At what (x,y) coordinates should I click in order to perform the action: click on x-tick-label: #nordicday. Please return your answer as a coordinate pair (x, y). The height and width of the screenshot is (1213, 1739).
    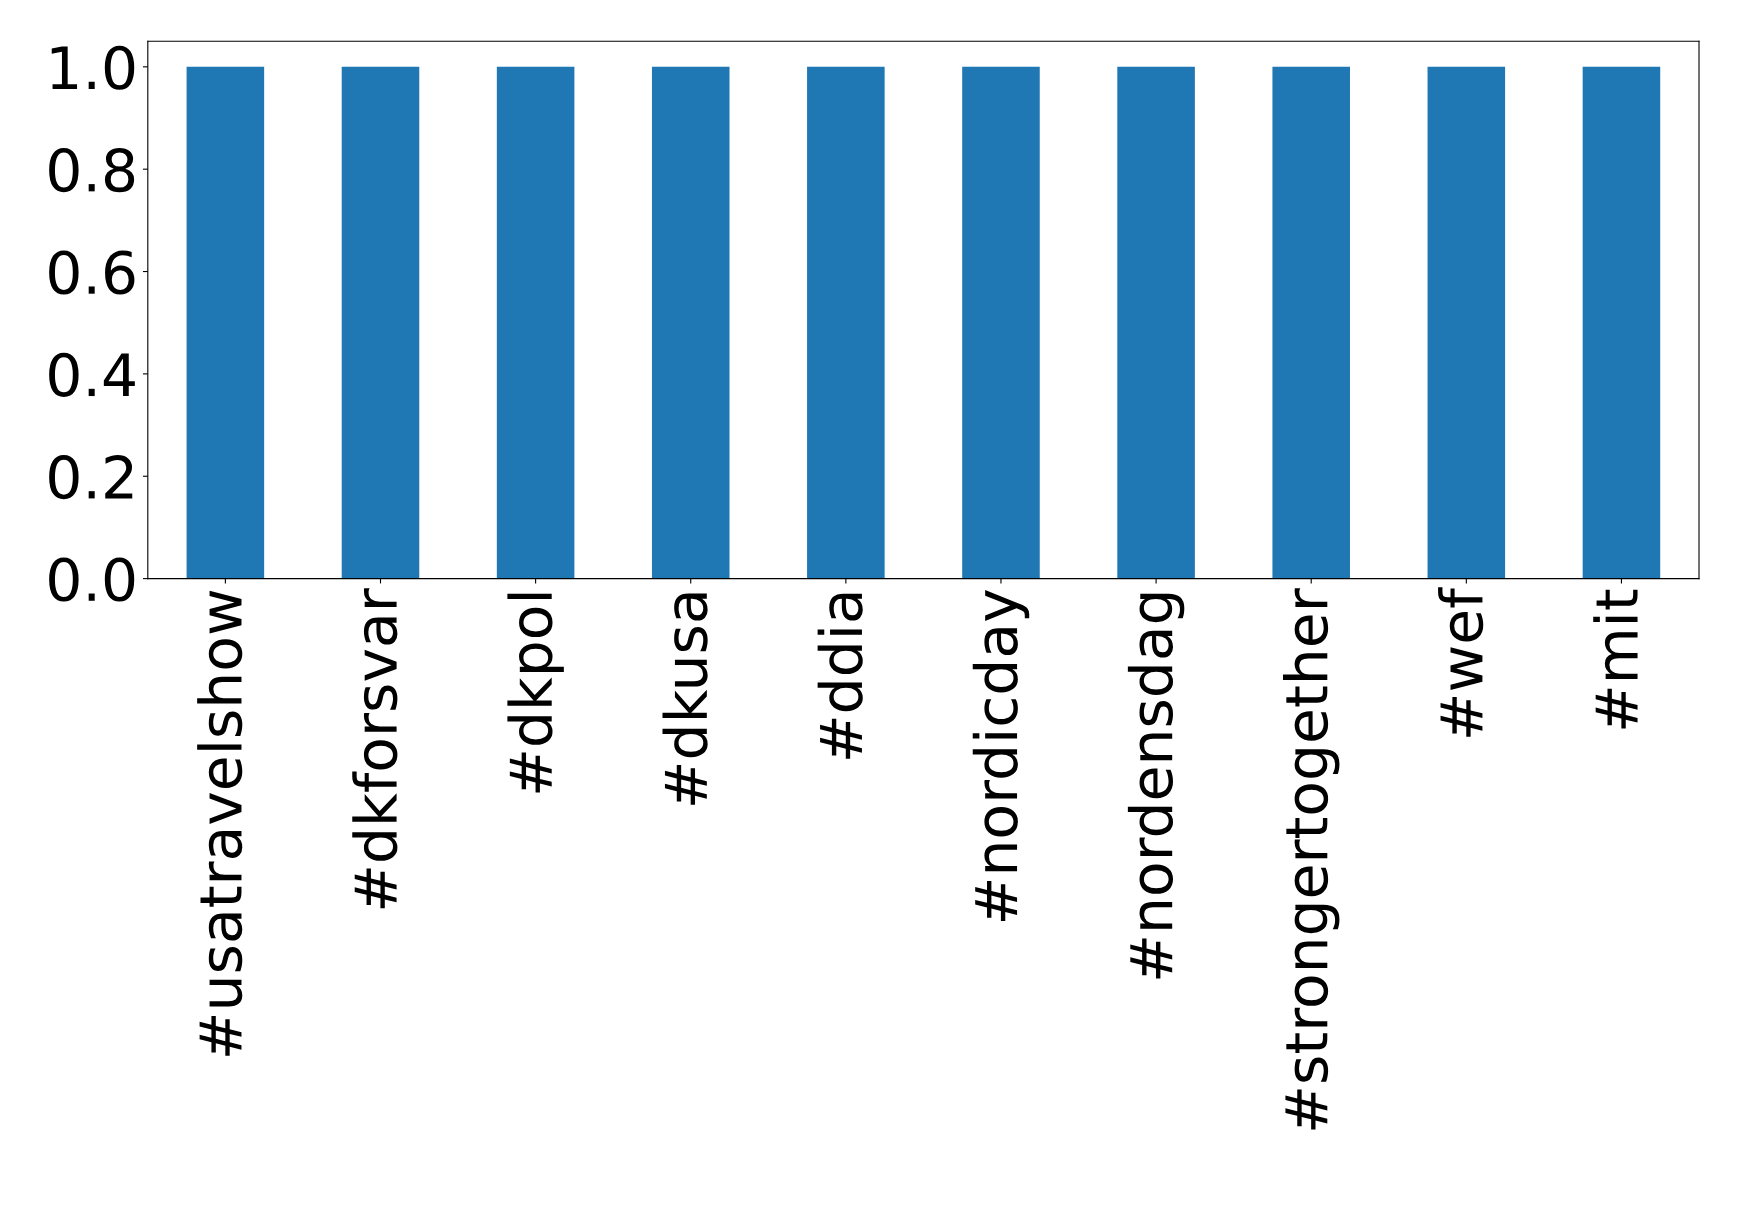
    Looking at the image, I should click on (1001, 755).